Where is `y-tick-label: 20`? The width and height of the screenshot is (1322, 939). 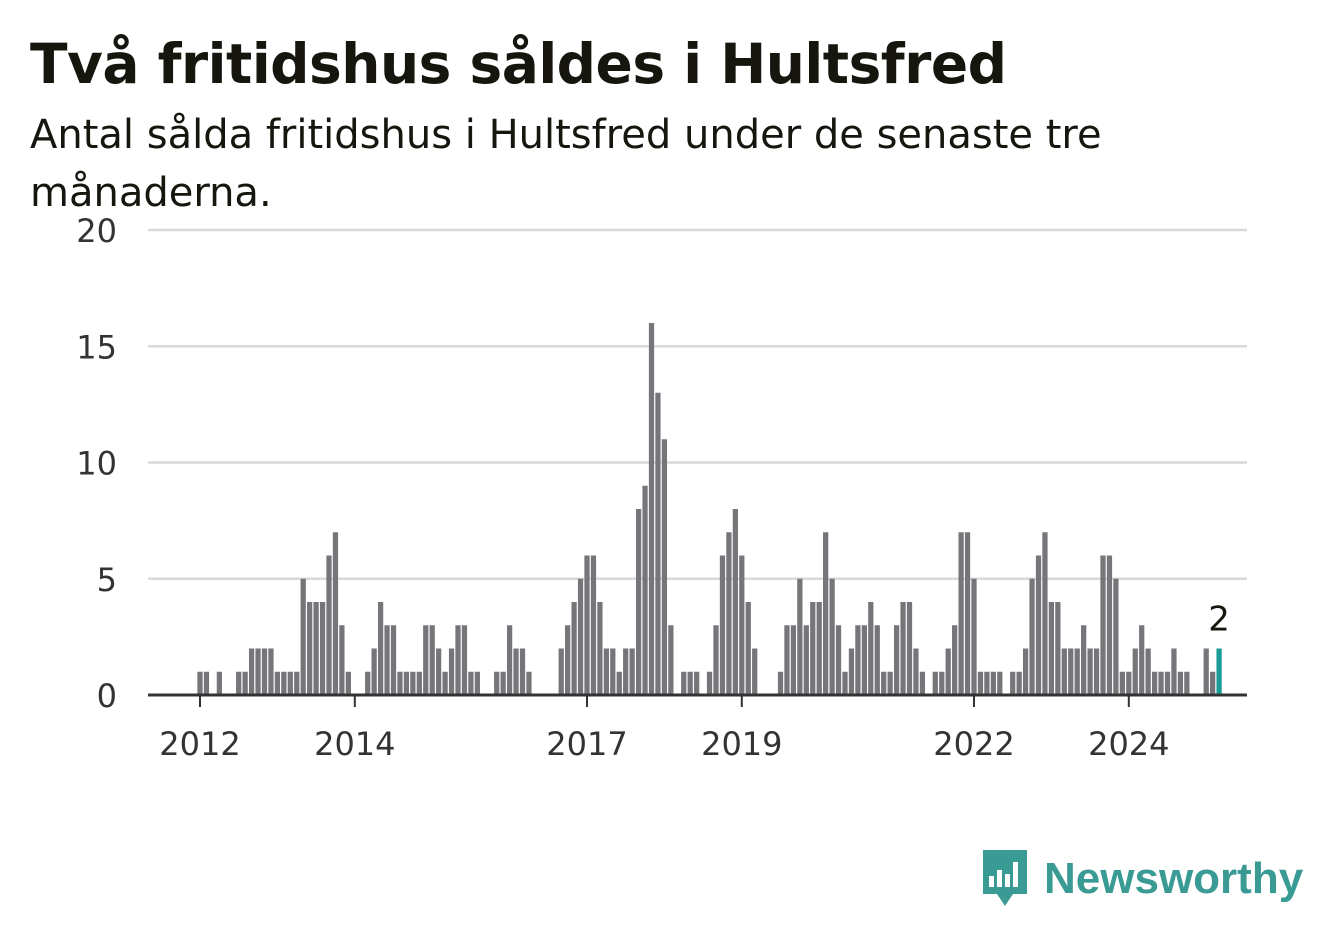 y-tick-label: 20 is located at coordinates (96, 231).